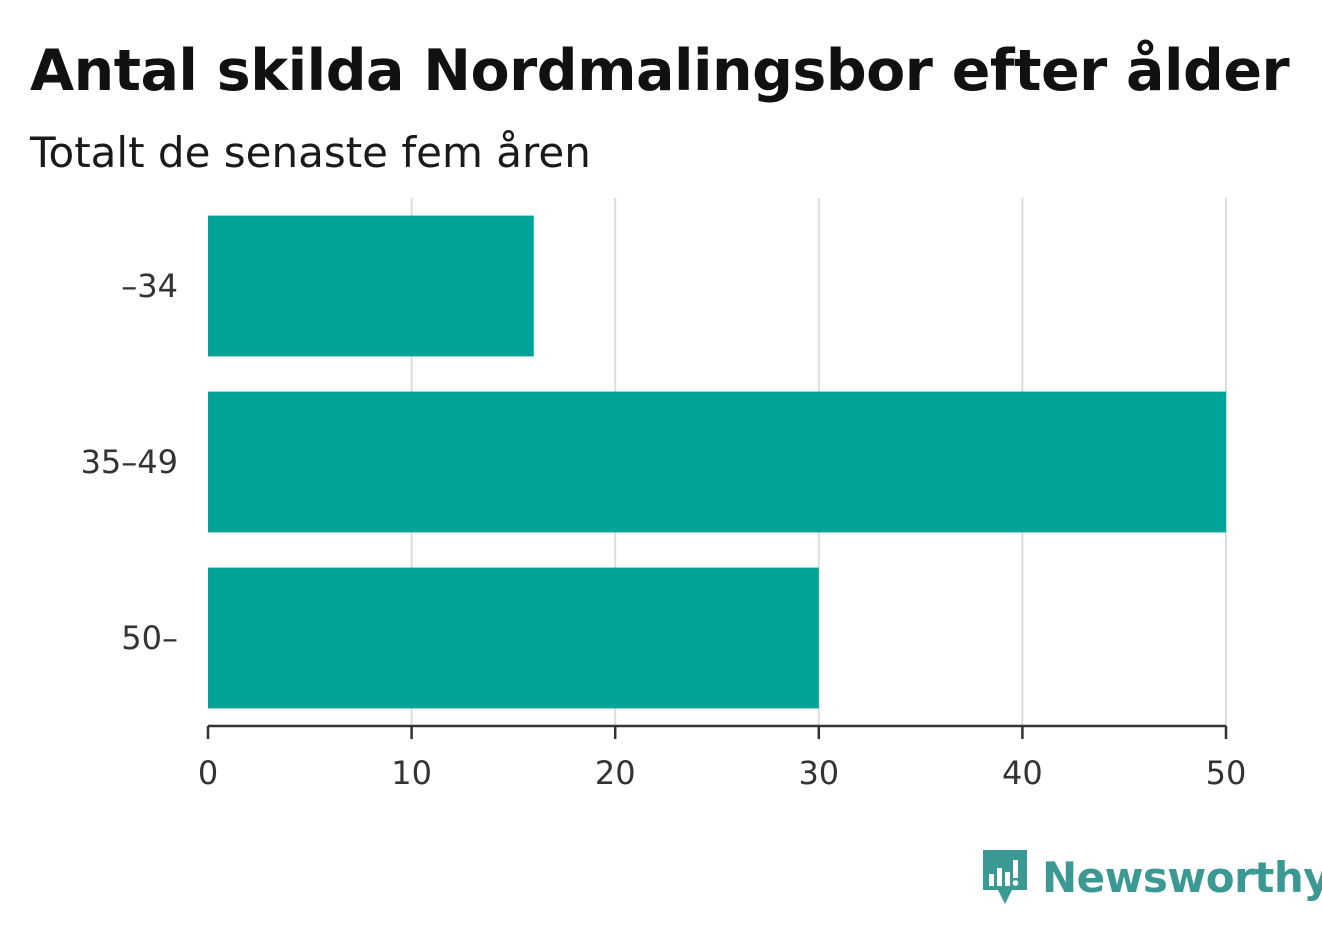  Describe the element at coordinates (1005, 877) in the screenshot. I see `bar-chart-speech-bubble-icon` at that location.